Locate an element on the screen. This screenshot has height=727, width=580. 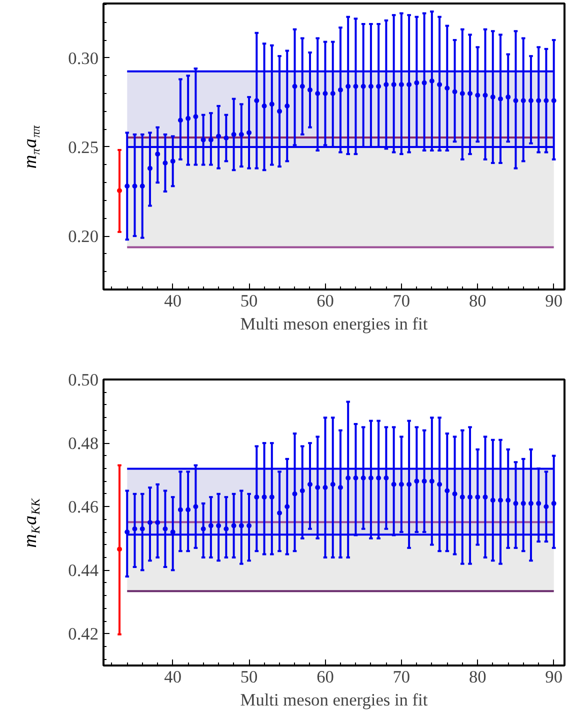
y-tick-label: 0.20 is located at coordinates (83, 236).